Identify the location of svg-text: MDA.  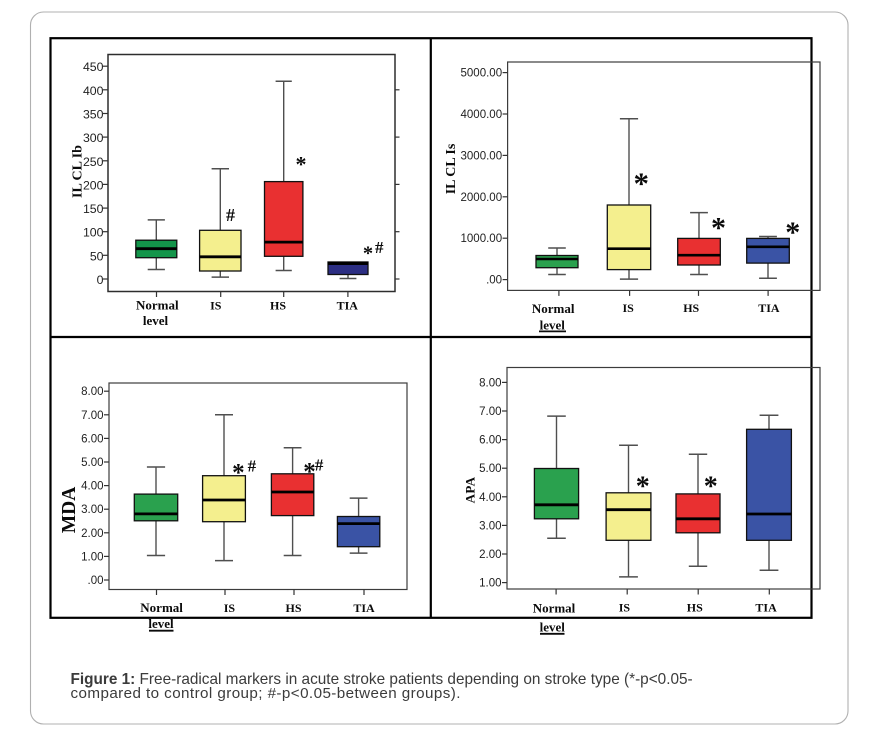
(69, 510).